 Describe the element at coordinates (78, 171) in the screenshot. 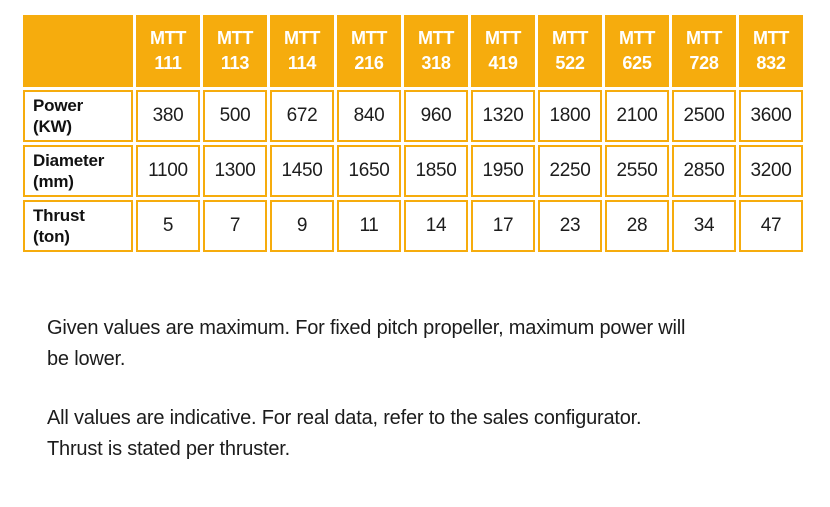

I see `row-label: Diameter (mm)` at that location.